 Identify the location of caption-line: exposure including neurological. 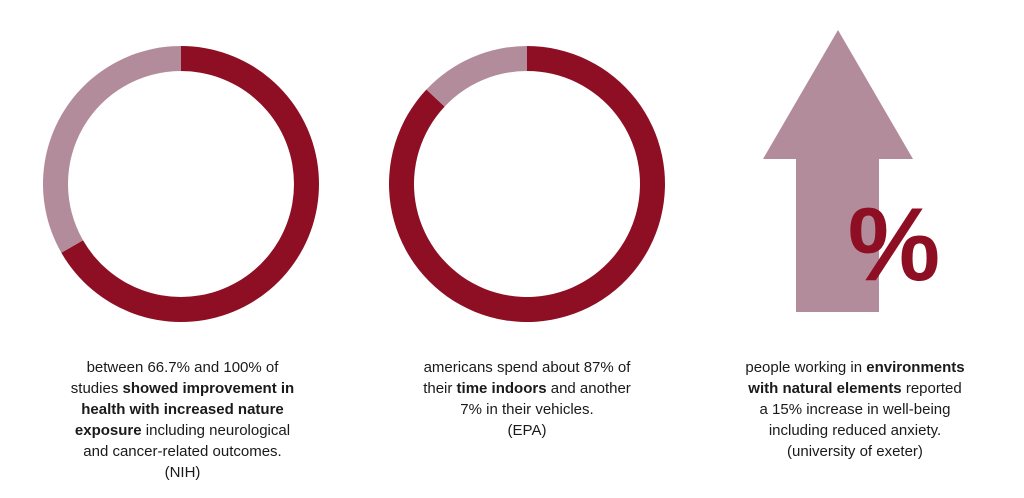
(182, 430).